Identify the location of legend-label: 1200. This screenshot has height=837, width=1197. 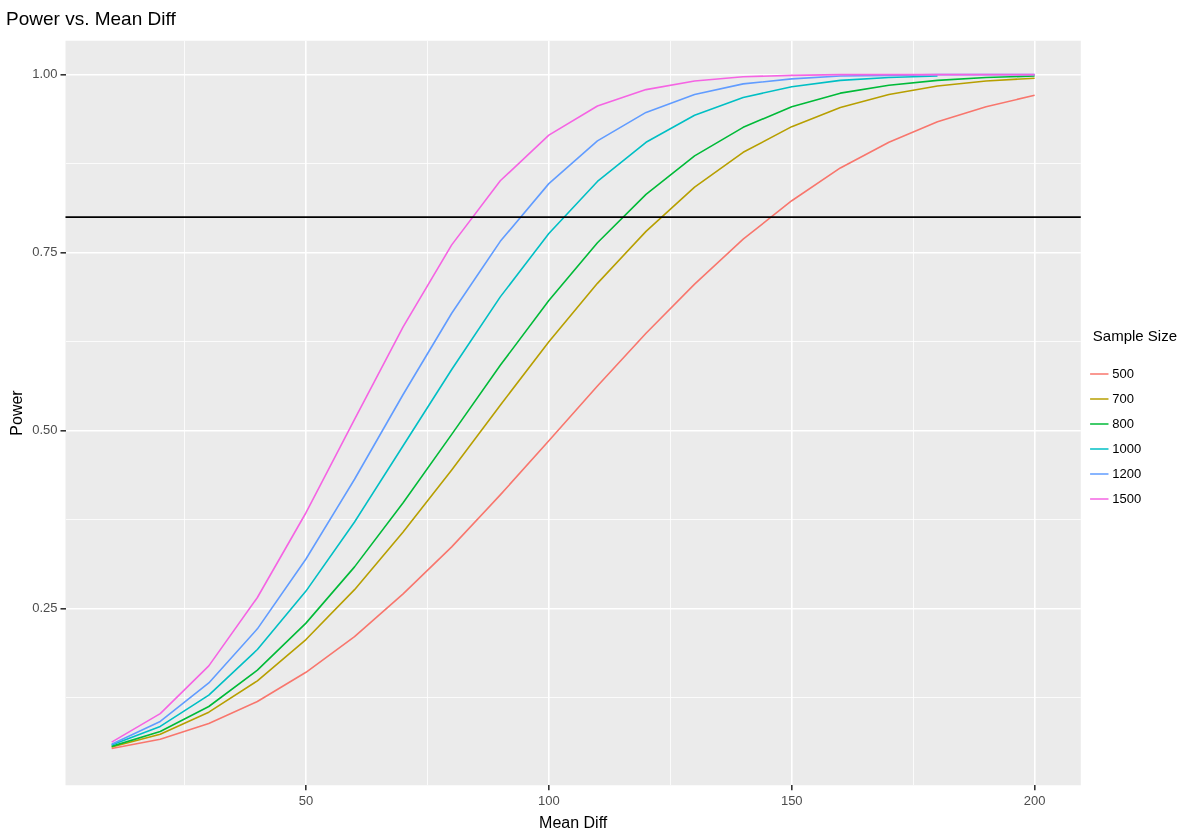
(1127, 473).